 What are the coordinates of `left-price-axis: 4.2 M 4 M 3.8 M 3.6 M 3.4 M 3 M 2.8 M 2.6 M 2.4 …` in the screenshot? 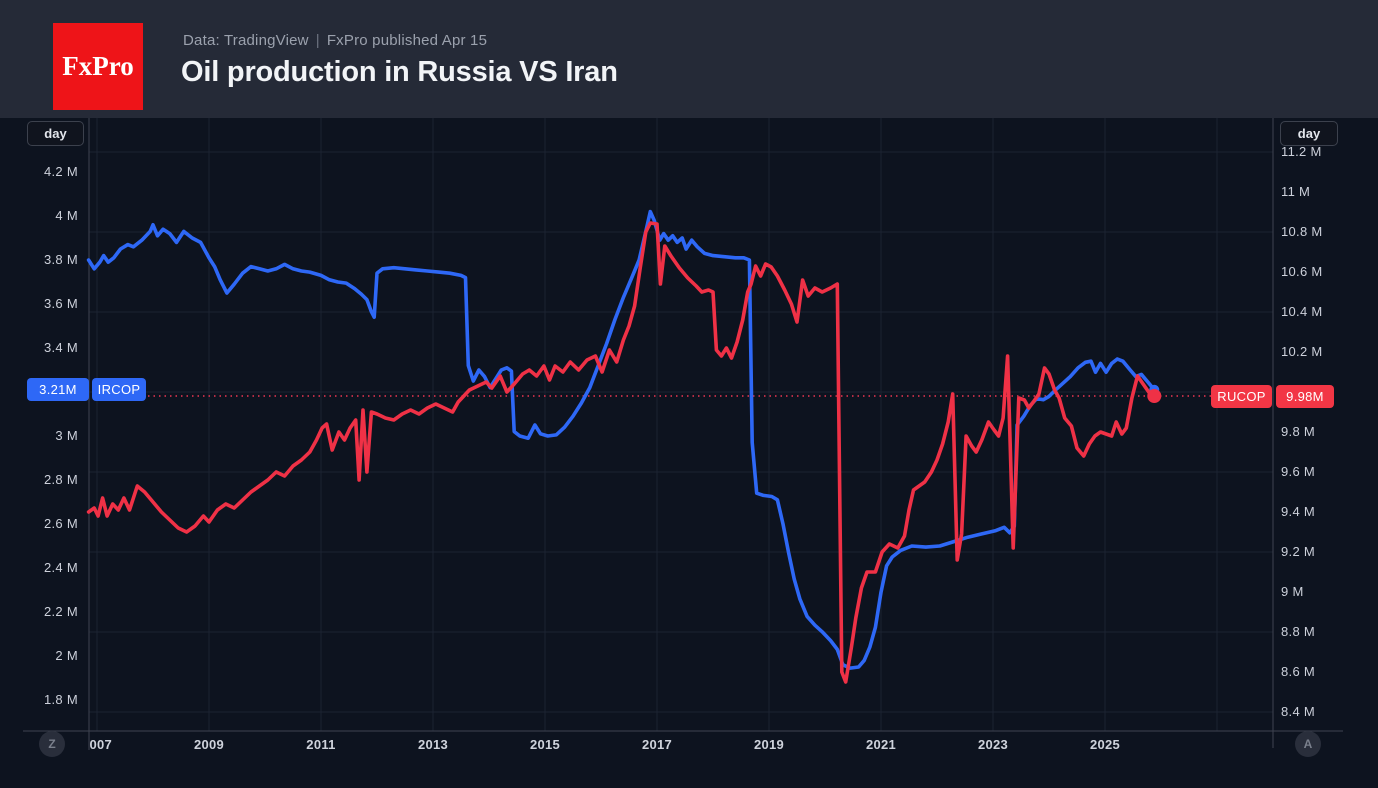 It's located at (44, 424).